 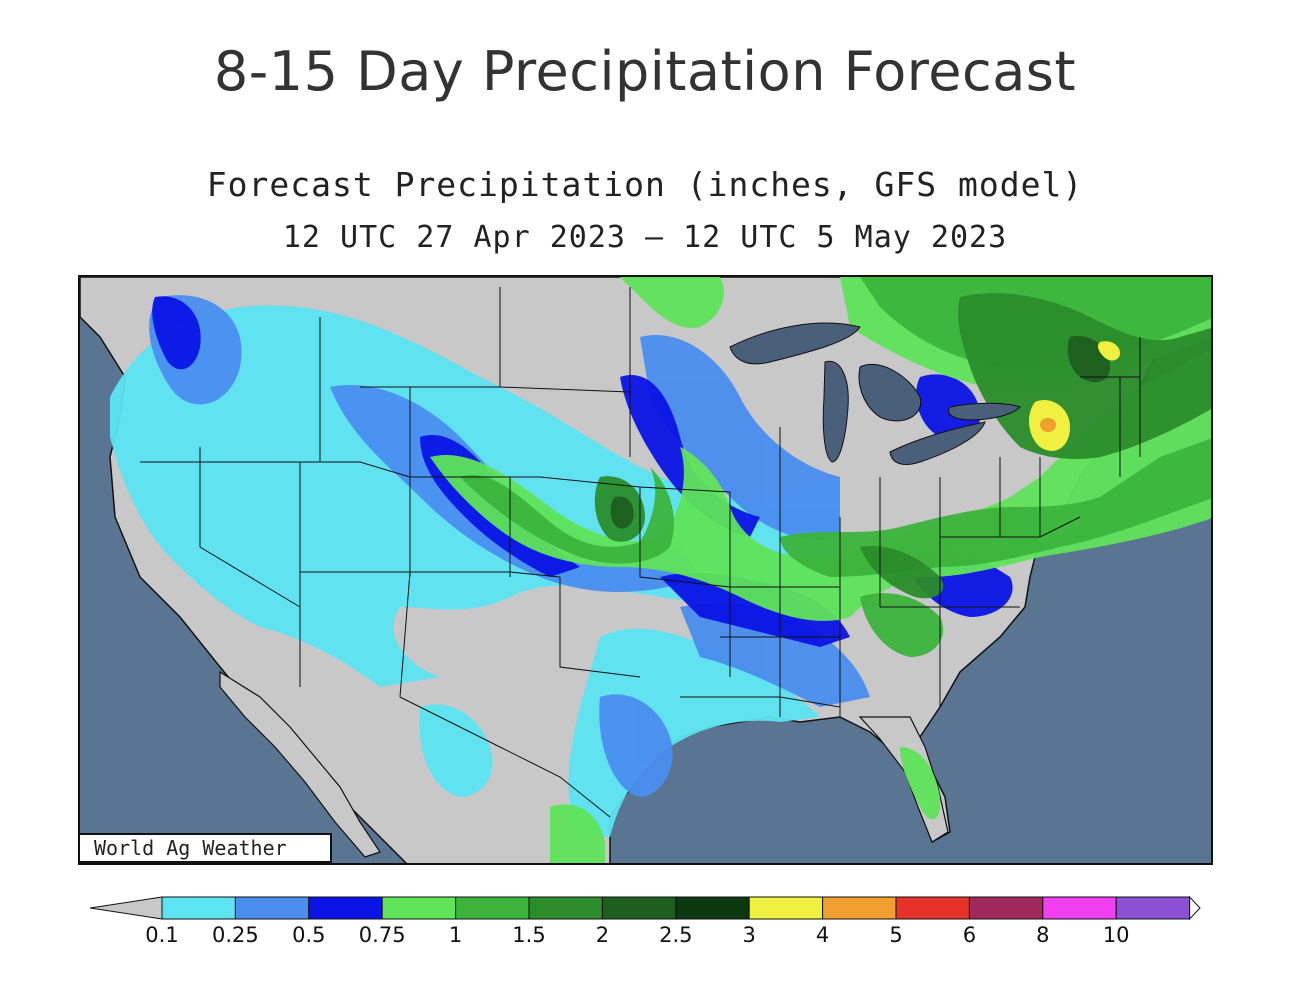 What do you see at coordinates (646, 923) in the screenshot?
I see `color-legend: 0.1 0.25 0.5 0.75 1 1.5 2 2.5 3 4 5 6 8 10` at bounding box center [646, 923].